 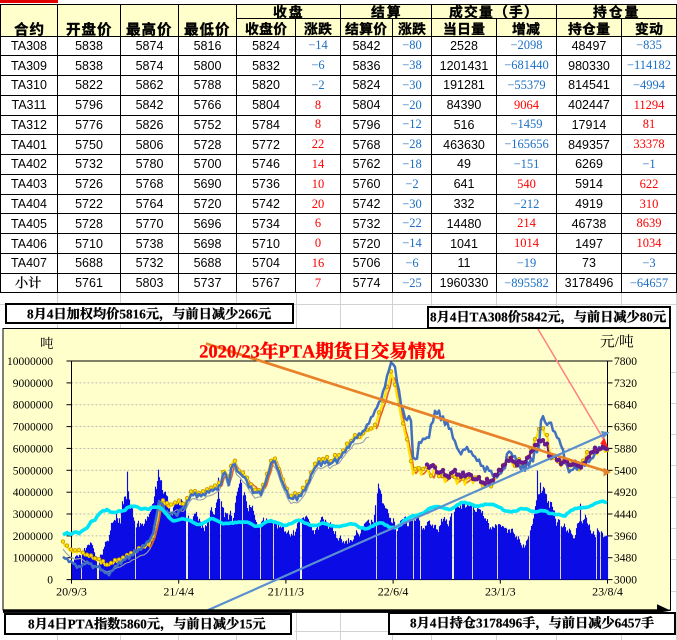 What do you see at coordinates (625, 493) in the screenshot?
I see `svg-text: 4920` at bounding box center [625, 493].